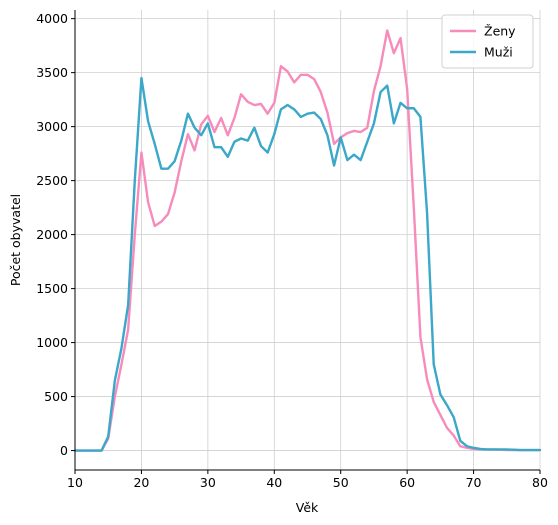 This screenshot has height=525, width=558. What do you see at coordinates (52, 18) in the screenshot?
I see `y-tick-label: 4000` at bounding box center [52, 18].